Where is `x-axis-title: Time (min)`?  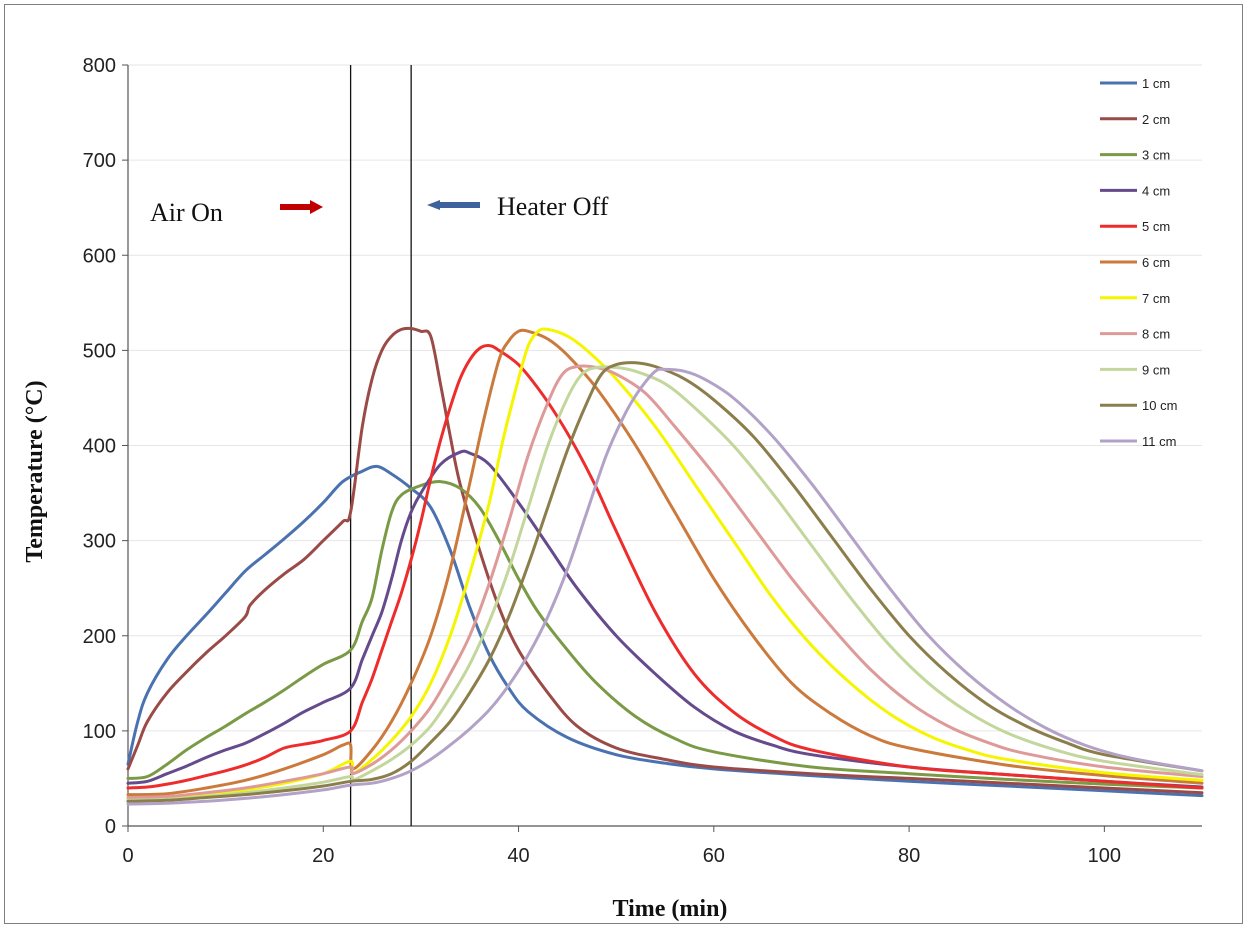 x-axis-title: Time (min) is located at coordinates (670, 909).